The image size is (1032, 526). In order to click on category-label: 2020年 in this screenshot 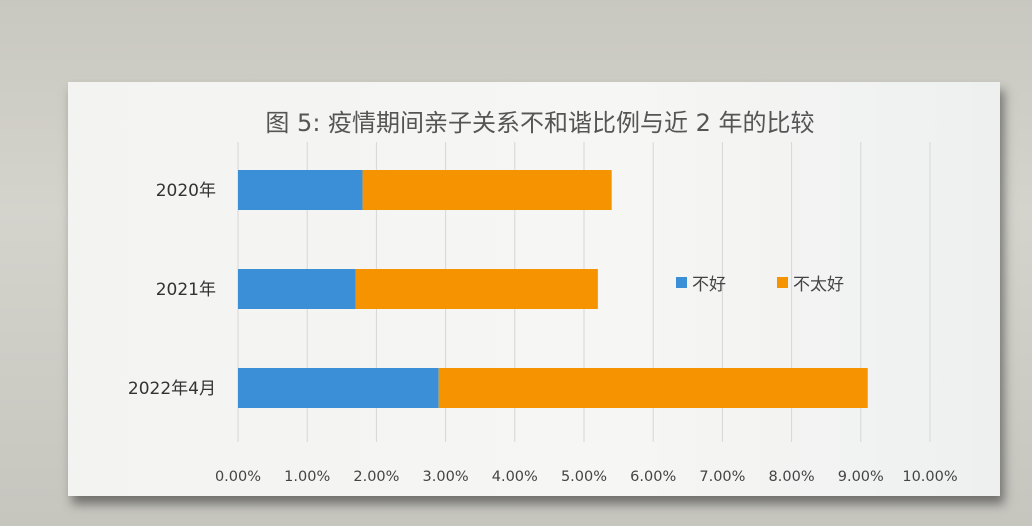, I will do `click(186, 191)`.